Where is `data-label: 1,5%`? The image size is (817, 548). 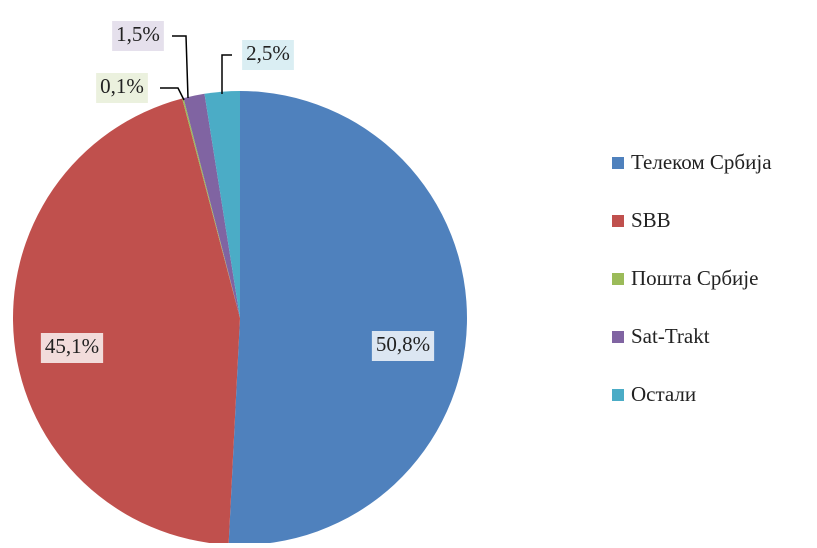 data-label: 1,5% is located at coordinates (138, 34).